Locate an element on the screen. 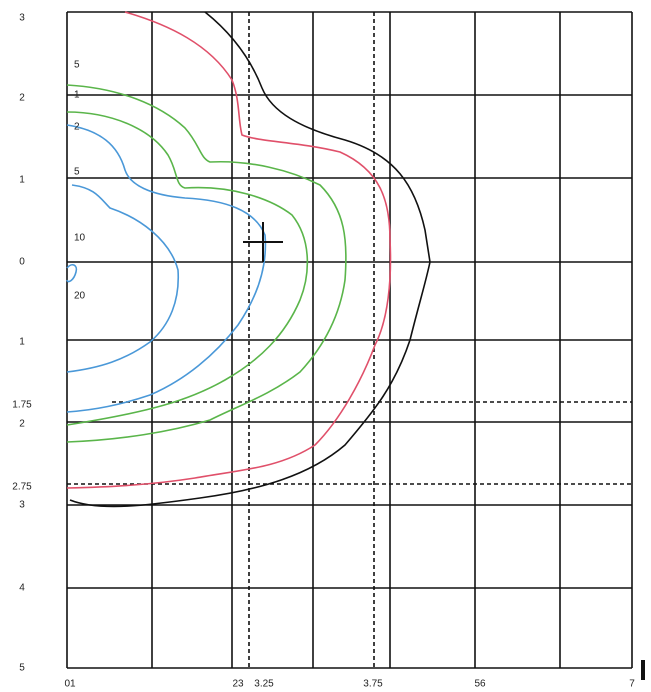 The height and width of the screenshot is (692, 651). x-tick-label: 7 is located at coordinates (632, 684).